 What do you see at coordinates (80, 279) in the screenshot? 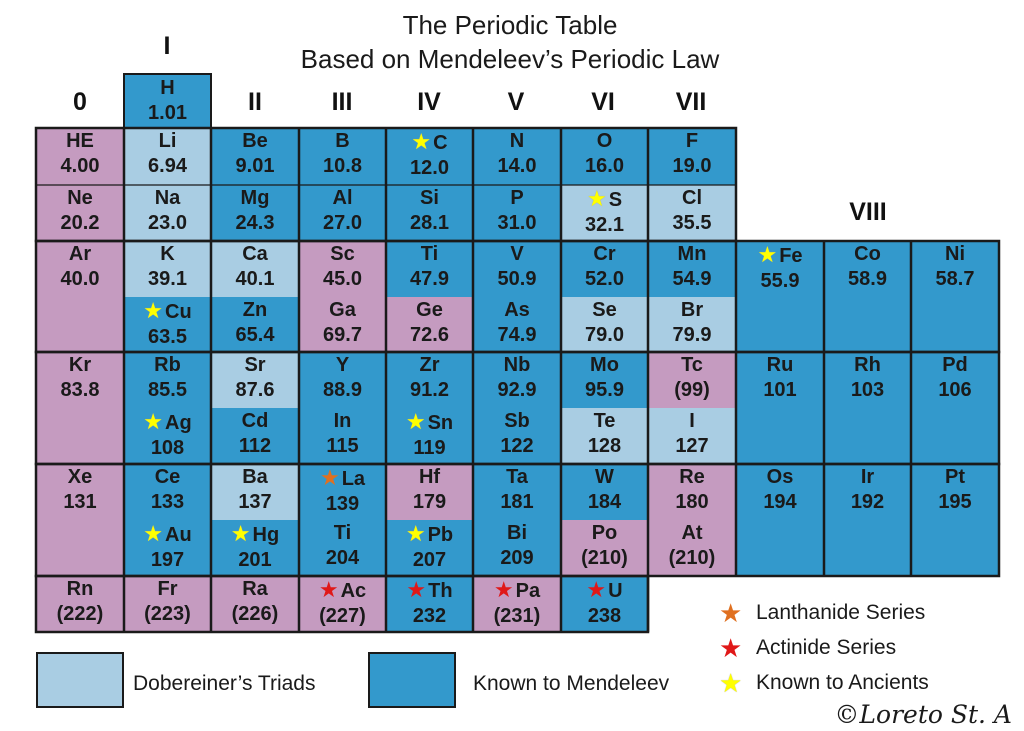
I see `element-weight: 40.0` at bounding box center [80, 279].